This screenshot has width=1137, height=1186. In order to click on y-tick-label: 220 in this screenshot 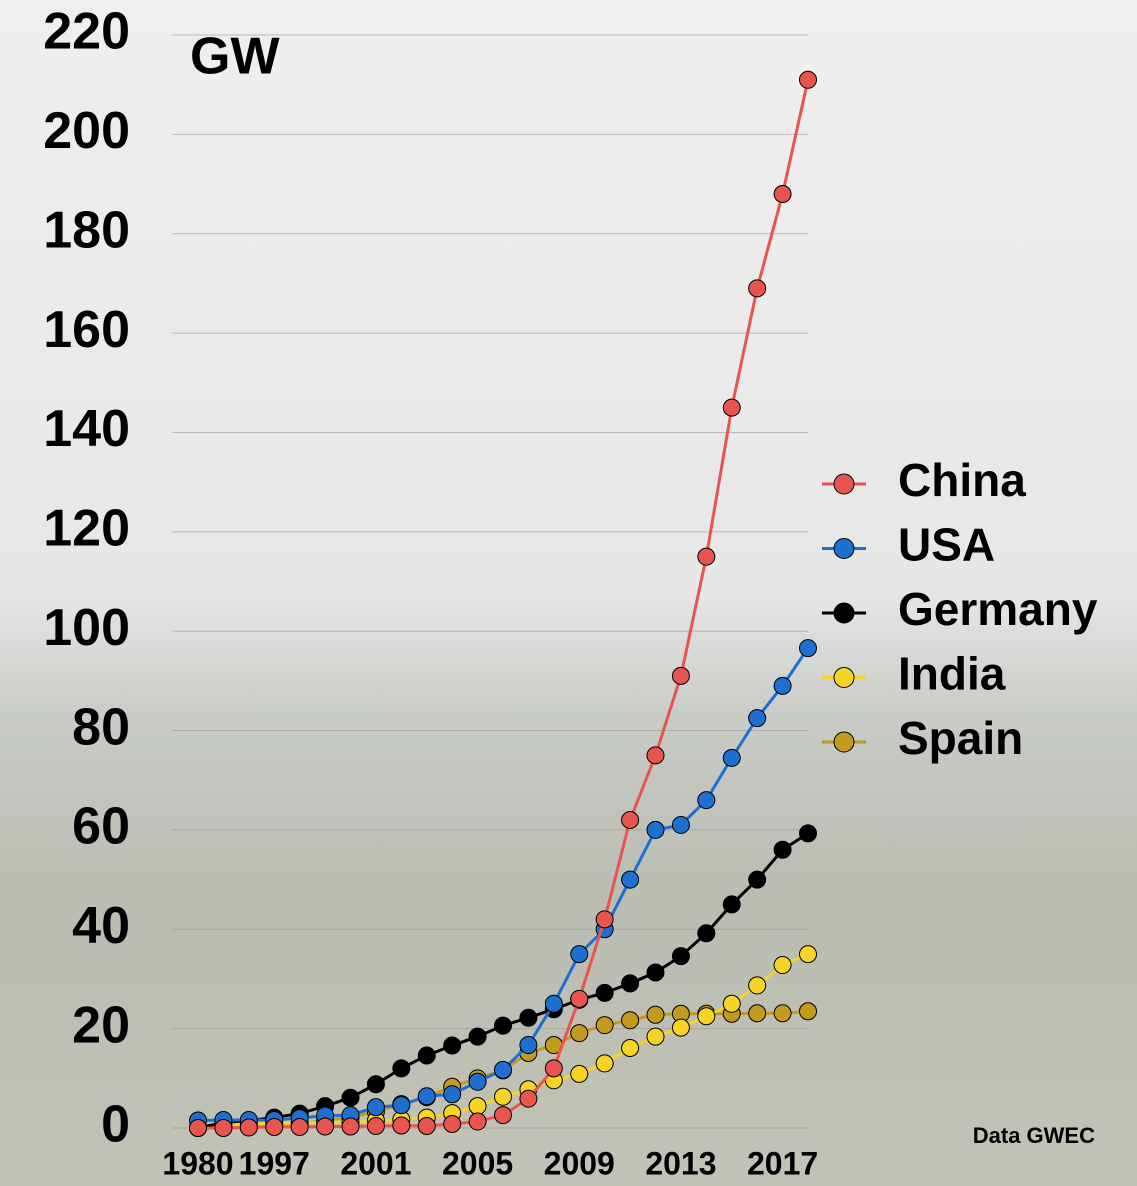, I will do `click(86, 32)`.